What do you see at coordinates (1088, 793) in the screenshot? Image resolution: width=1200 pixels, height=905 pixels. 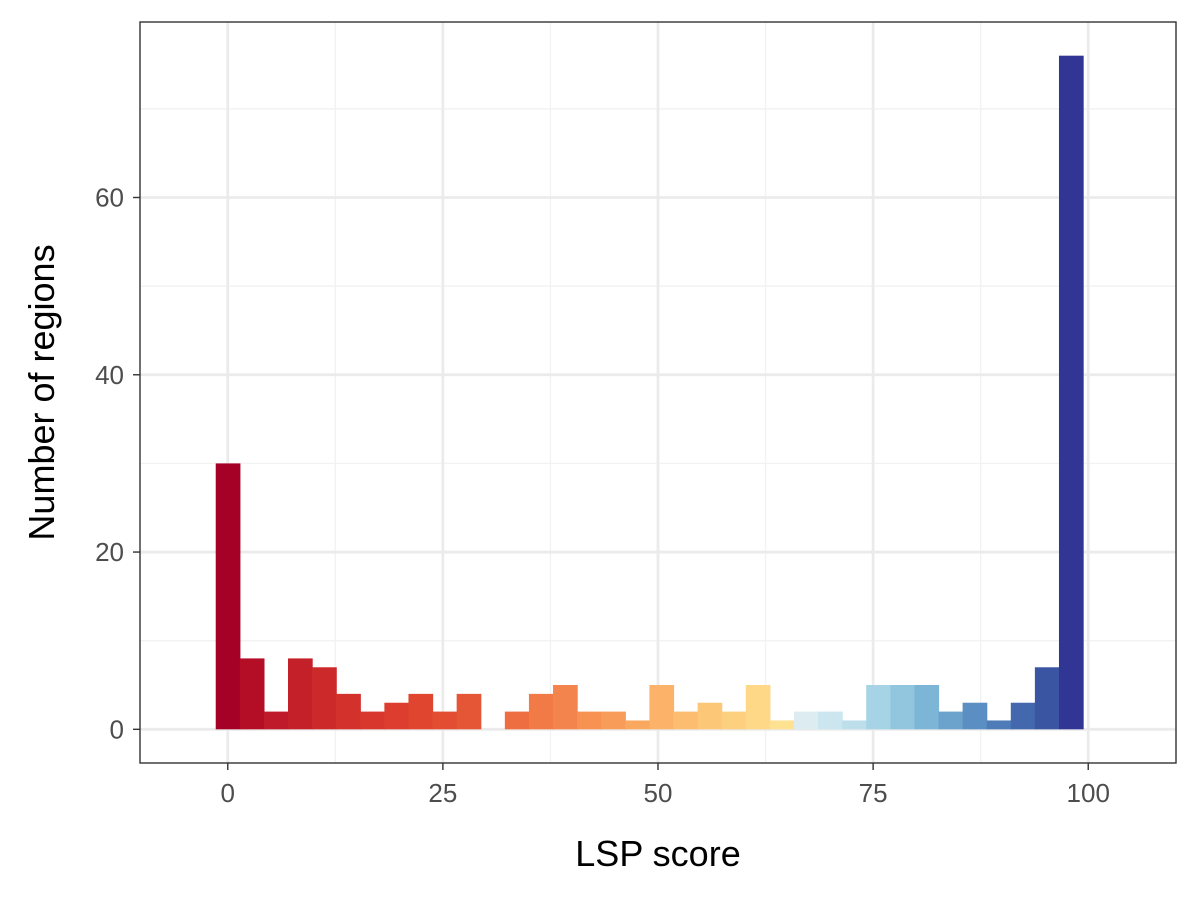 I see `x-tick-label: 100` at bounding box center [1088, 793].